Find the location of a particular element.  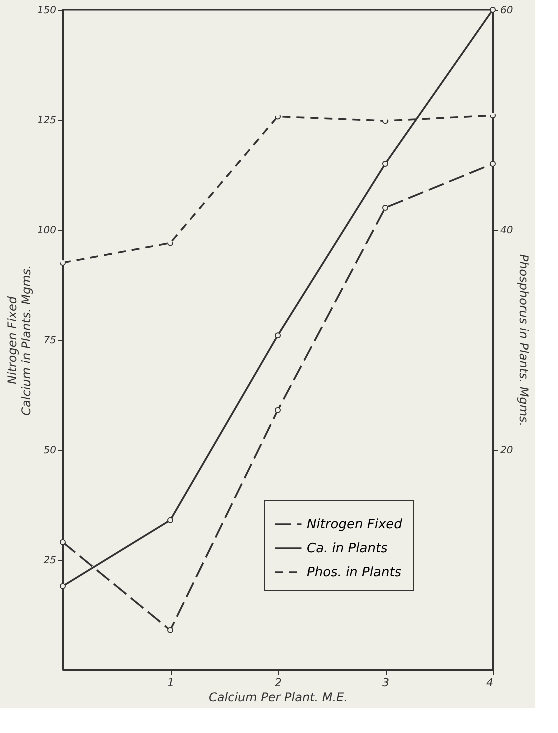

y2-axis-title: Phosphorus in Plants. Mgms. is located at coordinates (524, 340).